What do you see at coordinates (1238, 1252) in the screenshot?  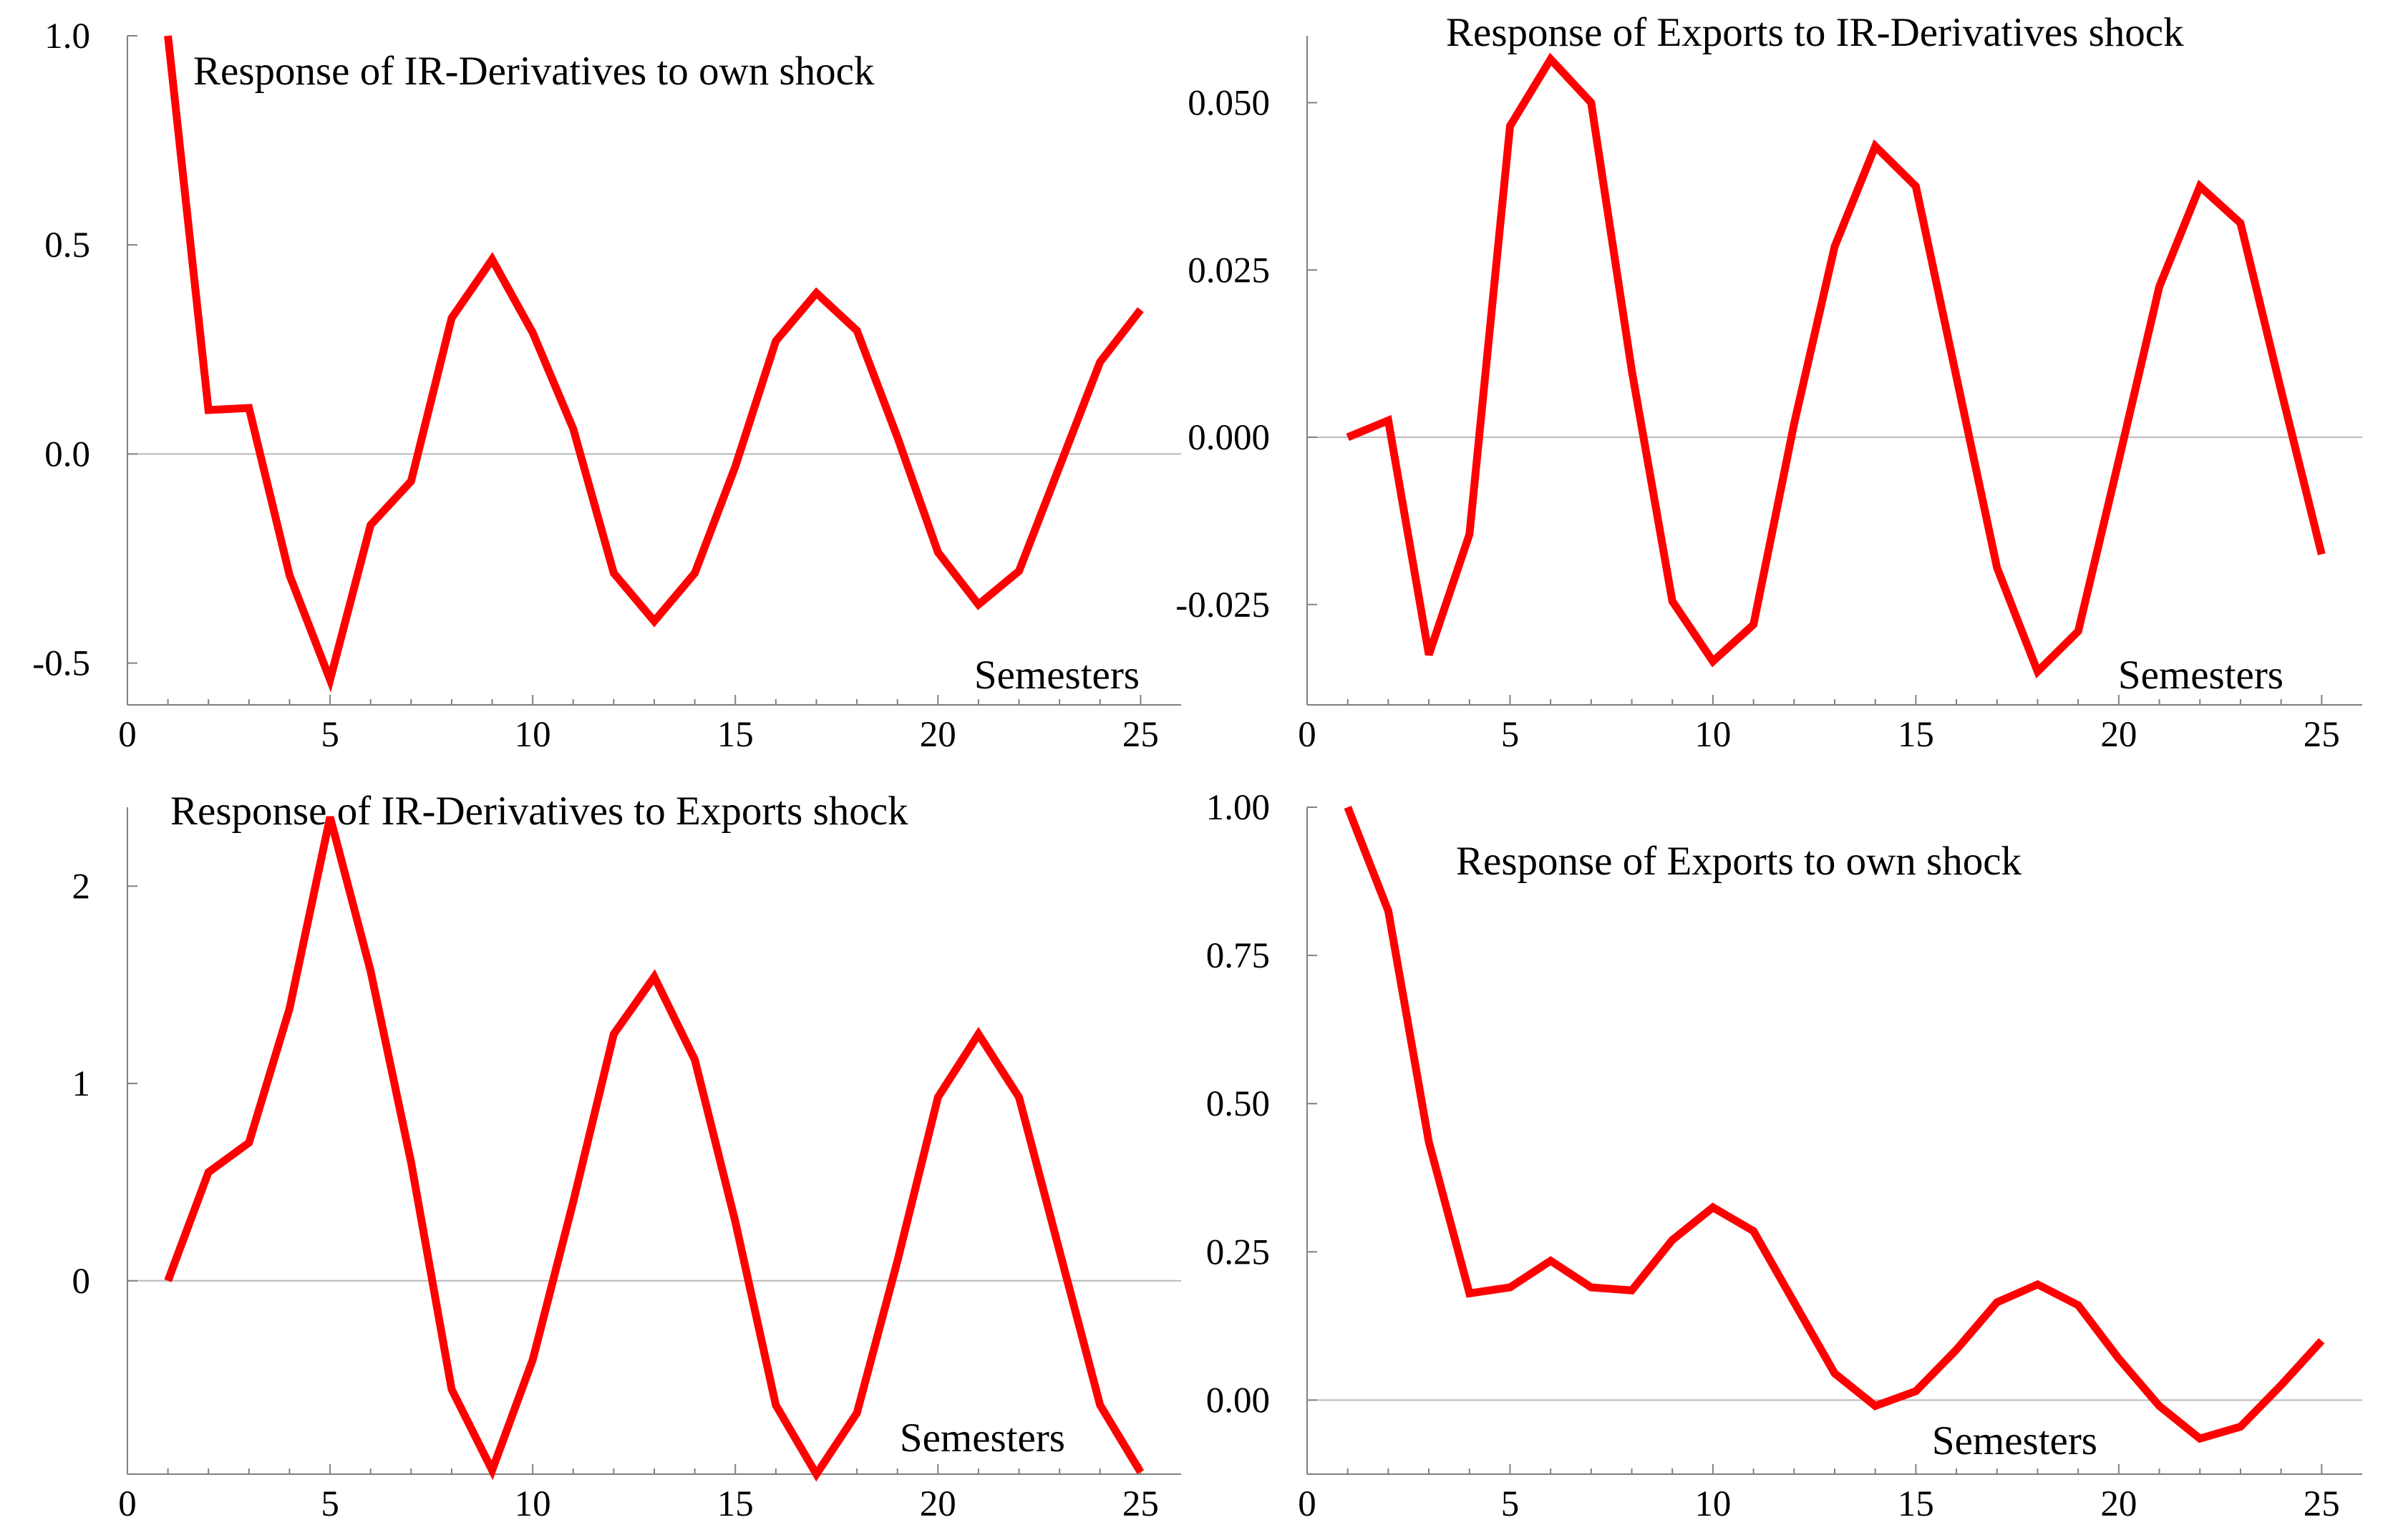 I see `y-tick-label: 0.25` at bounding box center [1238, 1252].